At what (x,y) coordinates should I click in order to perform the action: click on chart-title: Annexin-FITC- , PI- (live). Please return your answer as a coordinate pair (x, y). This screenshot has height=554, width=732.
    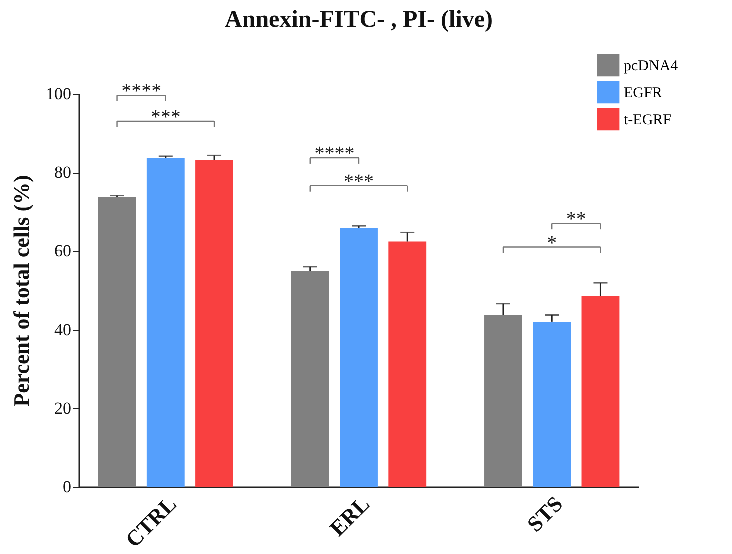
    Looking at the image, I should click on (359, 20).